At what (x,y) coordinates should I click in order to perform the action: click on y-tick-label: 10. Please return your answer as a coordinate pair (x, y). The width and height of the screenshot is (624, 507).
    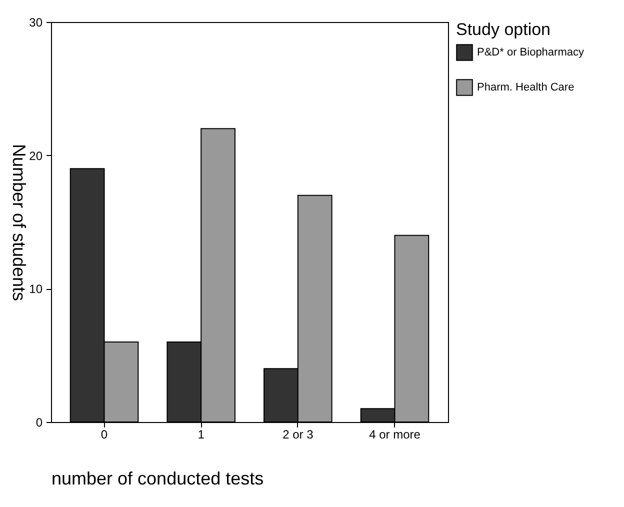
    Looking at the image, I should click on (36, 289).